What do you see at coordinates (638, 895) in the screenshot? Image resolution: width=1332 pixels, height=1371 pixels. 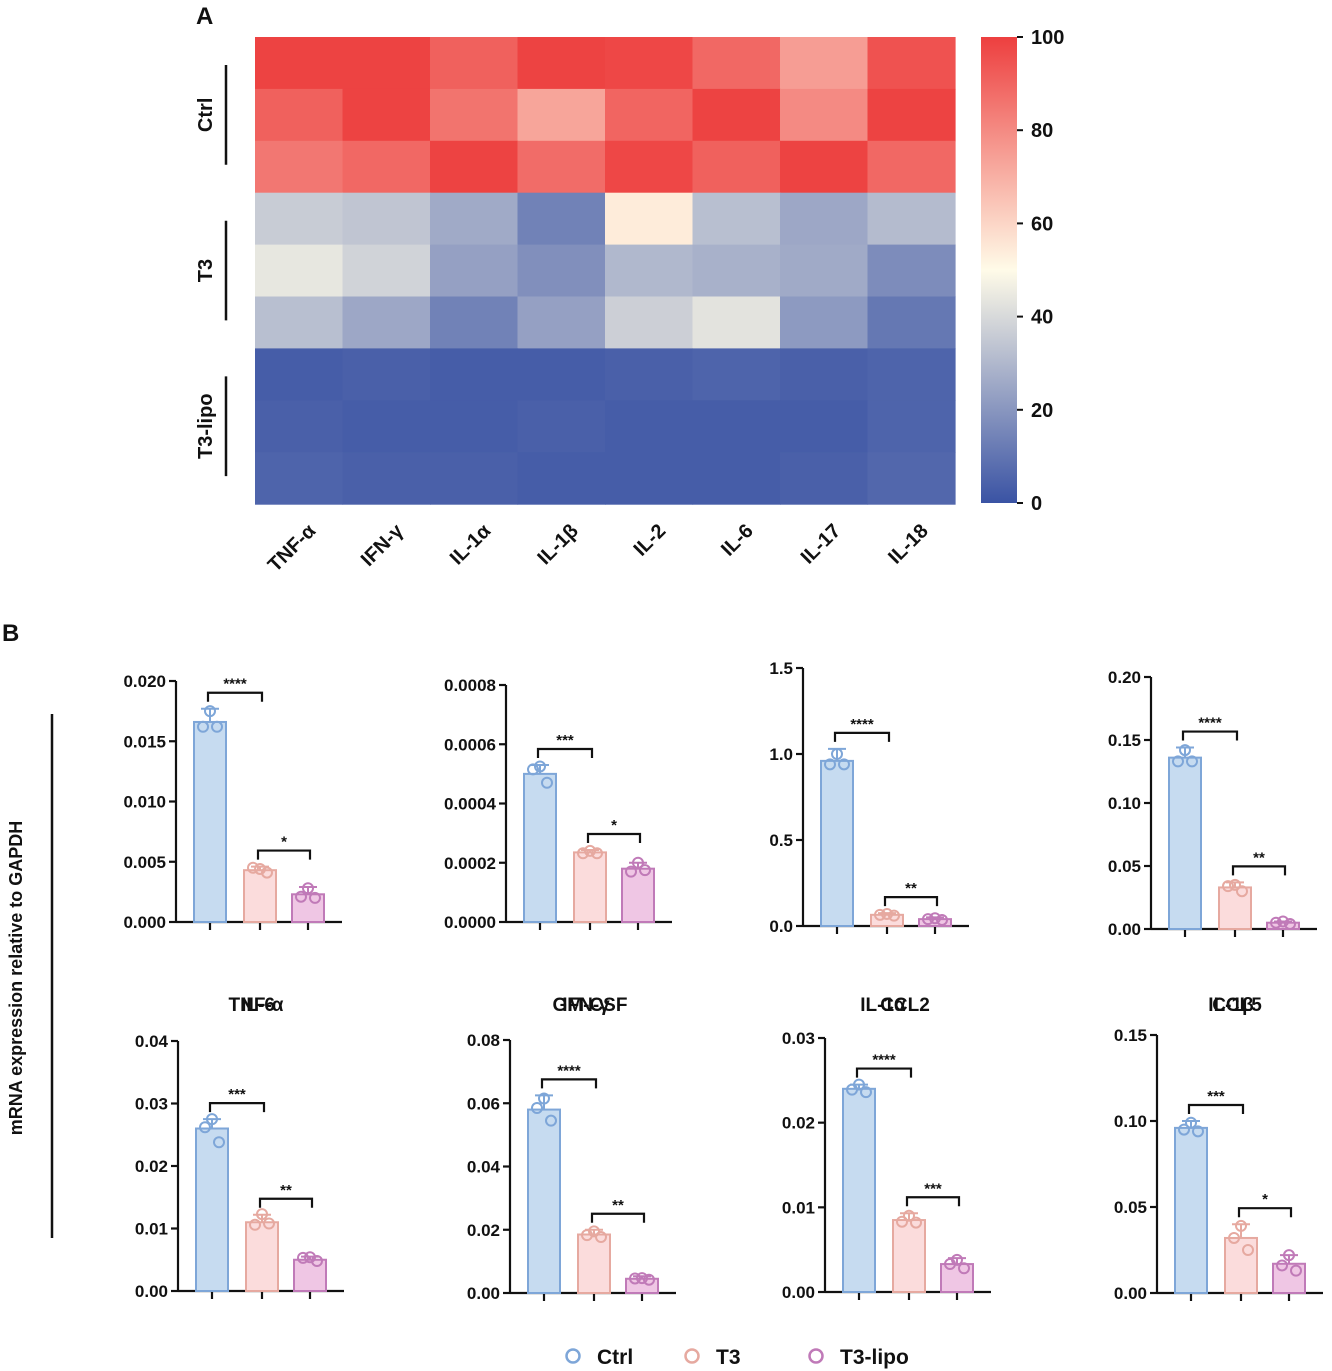 I see `bar-t3-lipo` at bounding box center [638, 895].